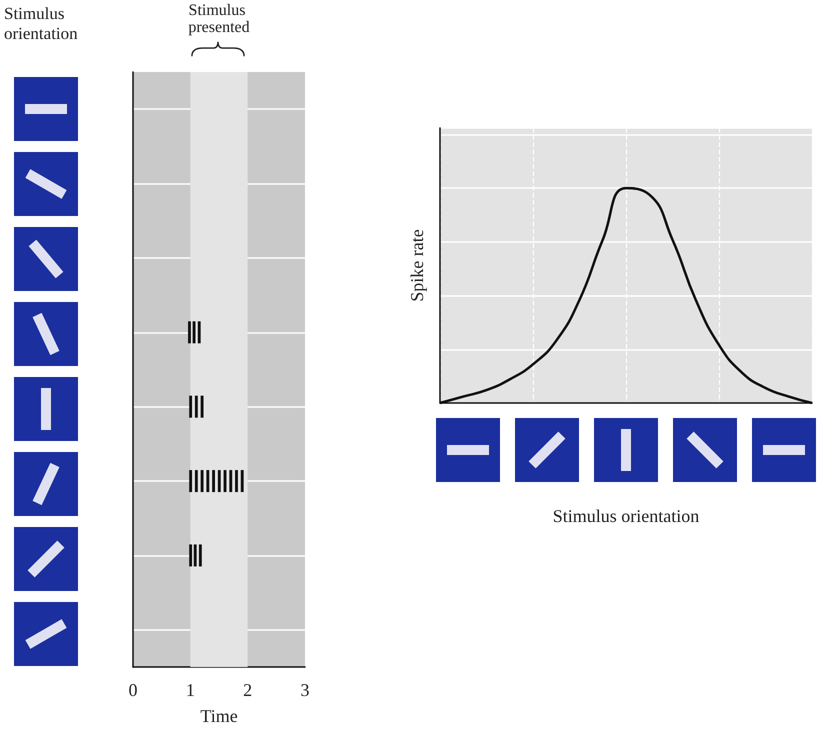 This screenshot has width=817, height=730. What do you see at coordinates (133, 690) in the screenshot?
I see `x-tick-label: 0` at bounding box center [133, 690].